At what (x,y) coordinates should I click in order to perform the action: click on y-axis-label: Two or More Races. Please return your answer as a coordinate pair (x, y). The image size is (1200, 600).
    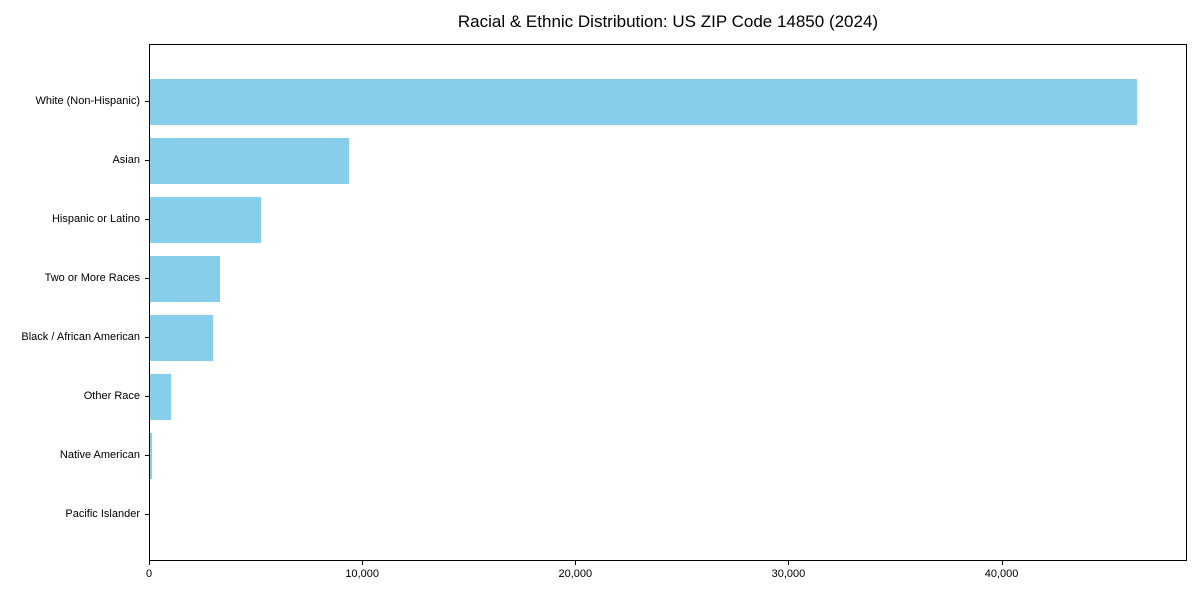
    Looking at the image, I should click on (92, 277).